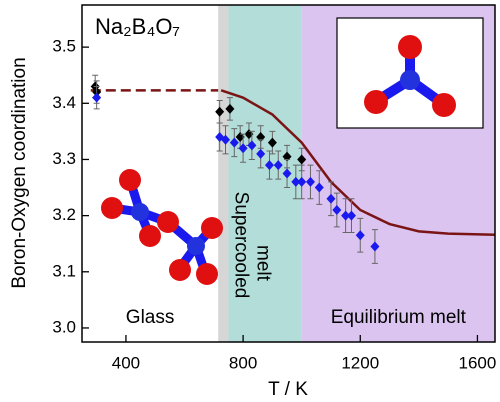  What do you see at coordinates (19, 172) in the screenshot?
I see `y-axis-label: Boron-Oxygen coordination` at bounding box center [19, 172].